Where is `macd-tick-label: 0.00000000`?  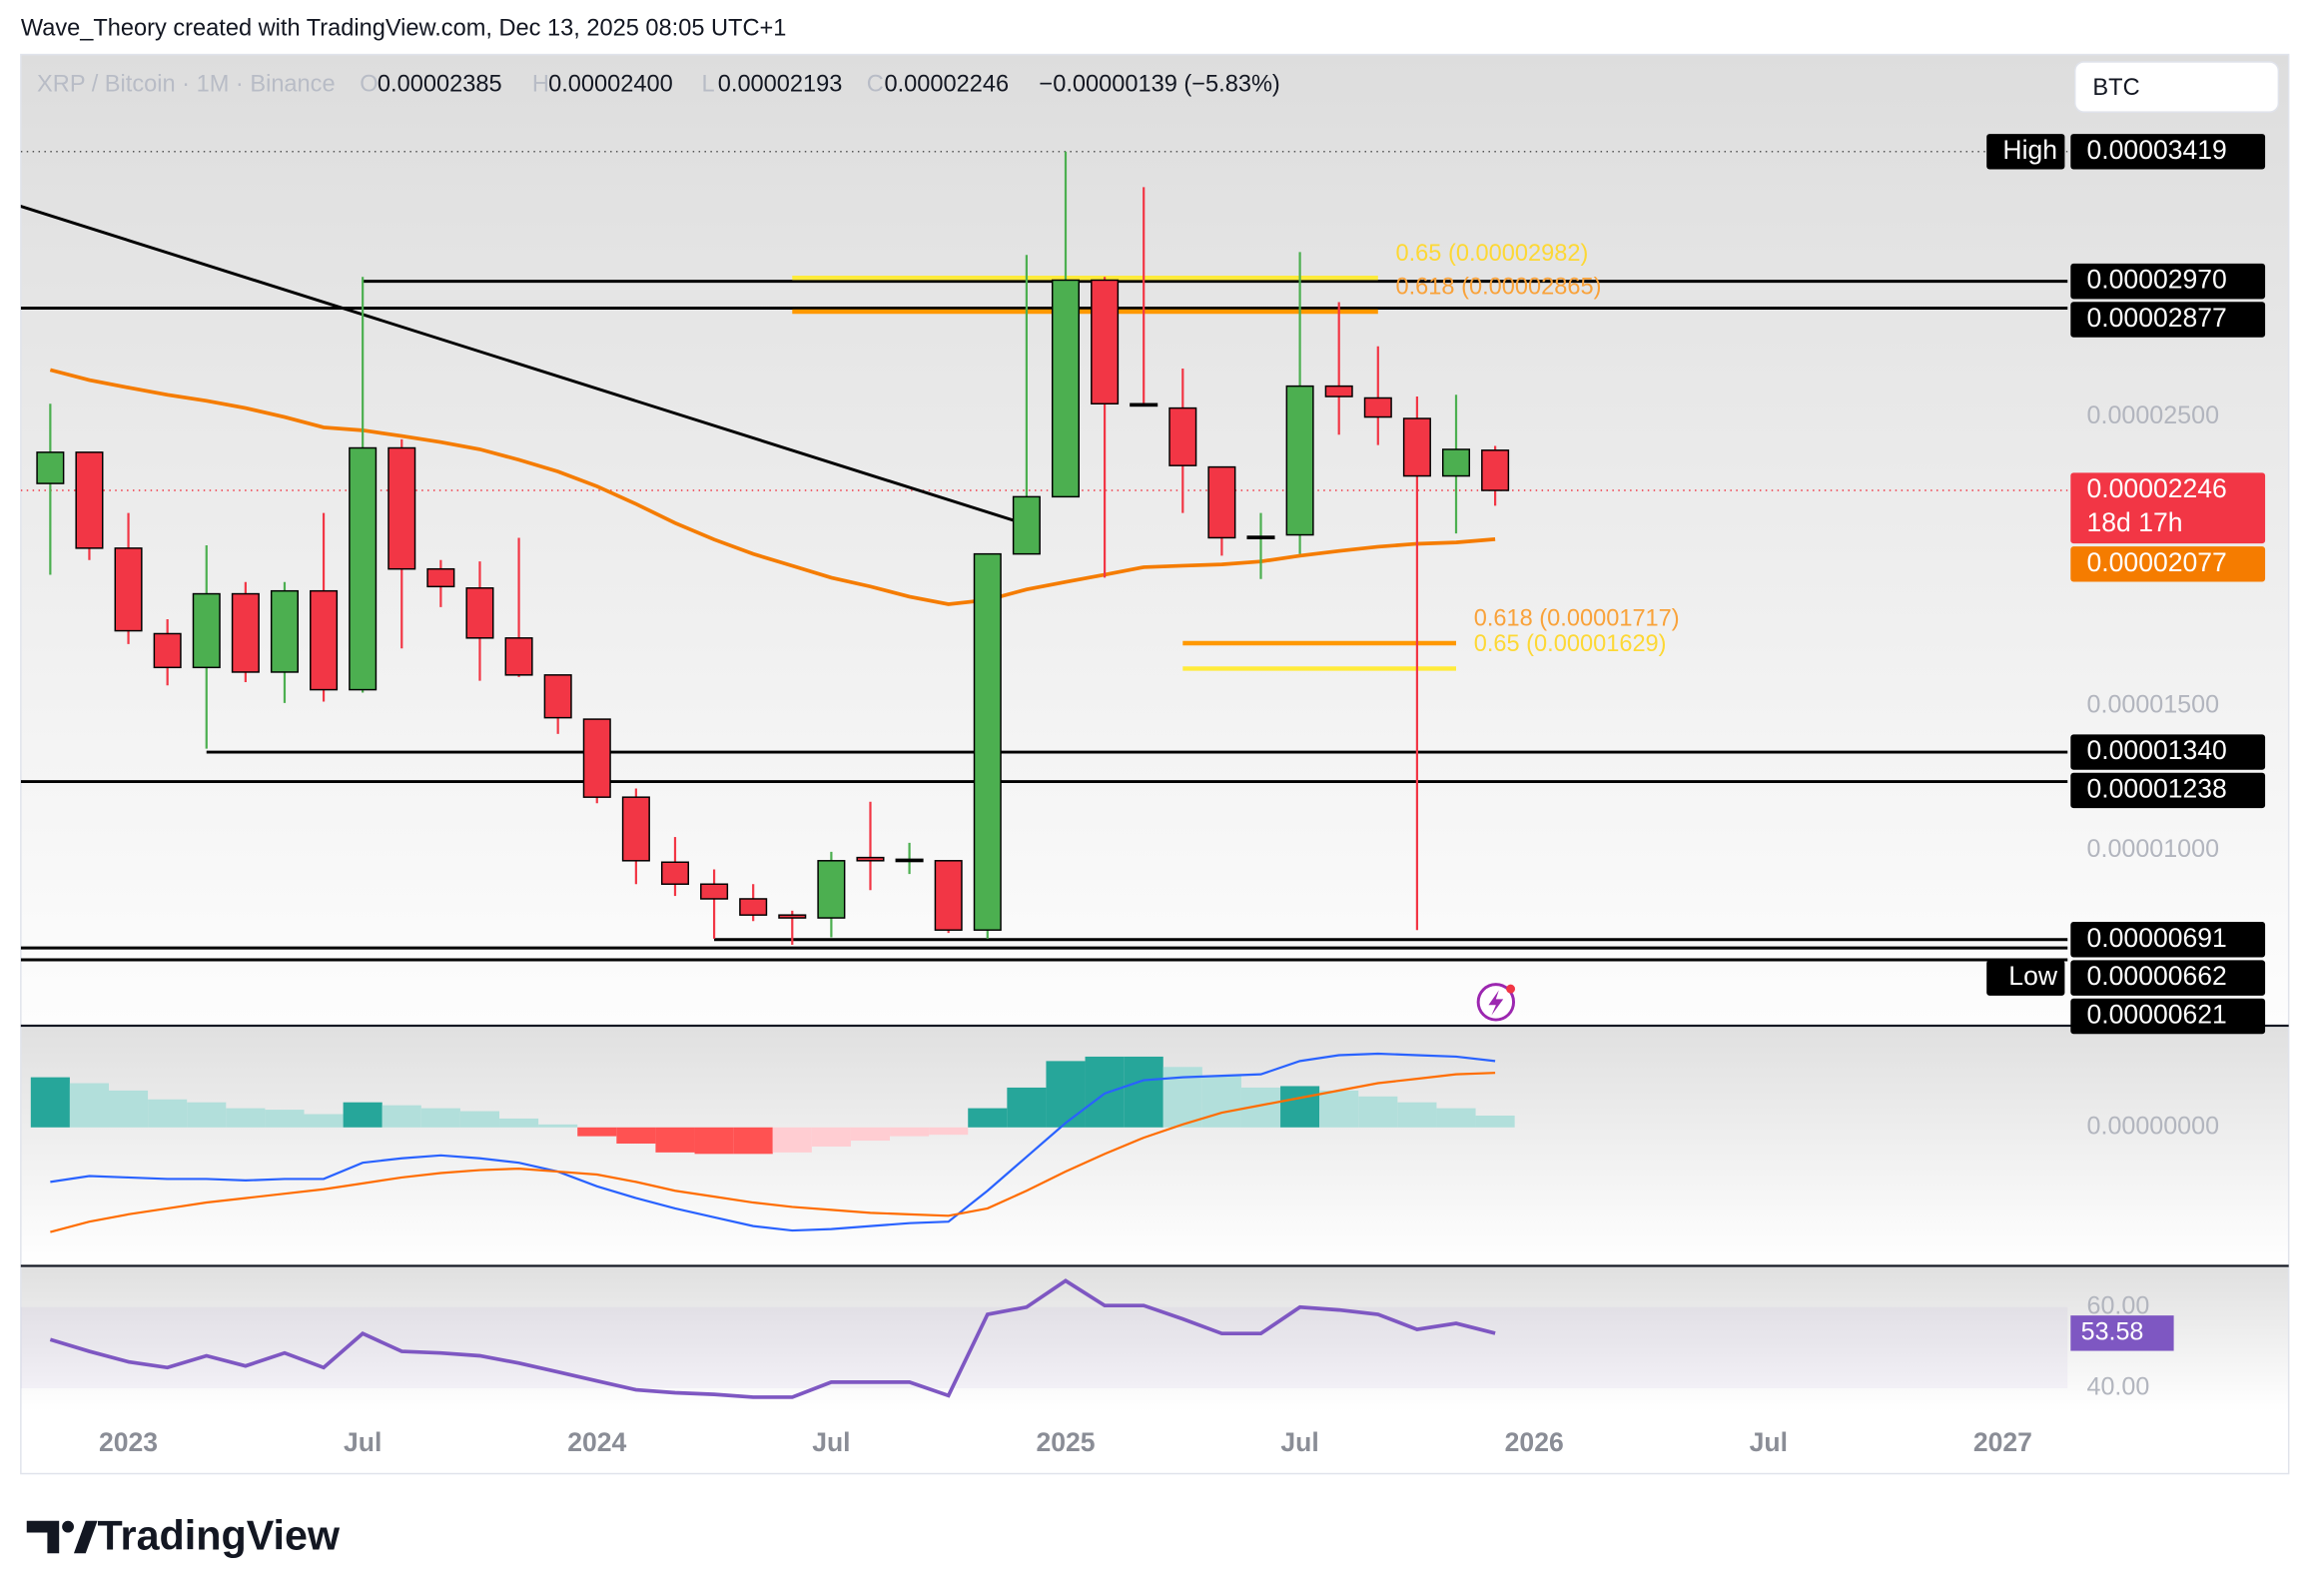
macd-tick-label: 0.00000000 is located at coordinates (2153, 1126).